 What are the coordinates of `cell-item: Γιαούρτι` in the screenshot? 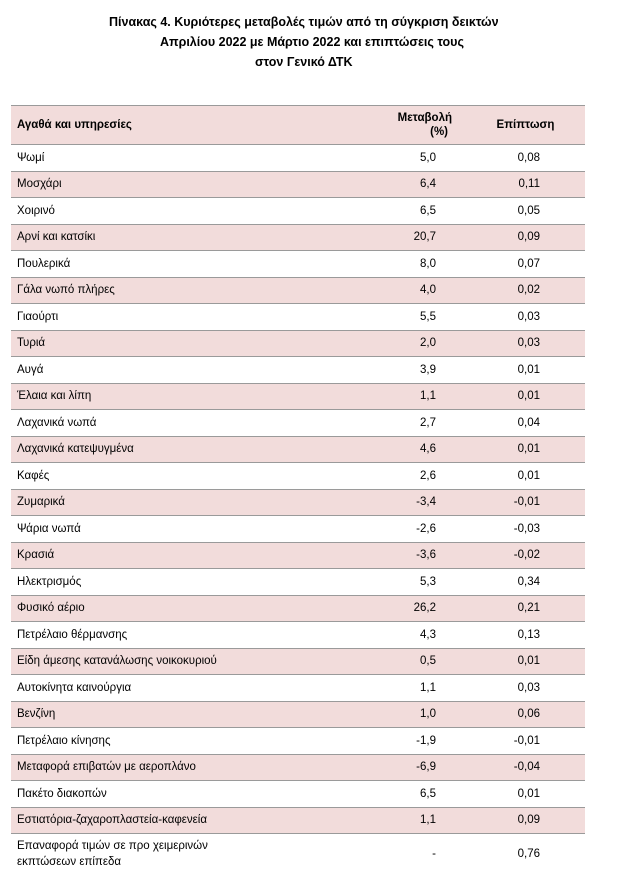 It's located at (193, 317).